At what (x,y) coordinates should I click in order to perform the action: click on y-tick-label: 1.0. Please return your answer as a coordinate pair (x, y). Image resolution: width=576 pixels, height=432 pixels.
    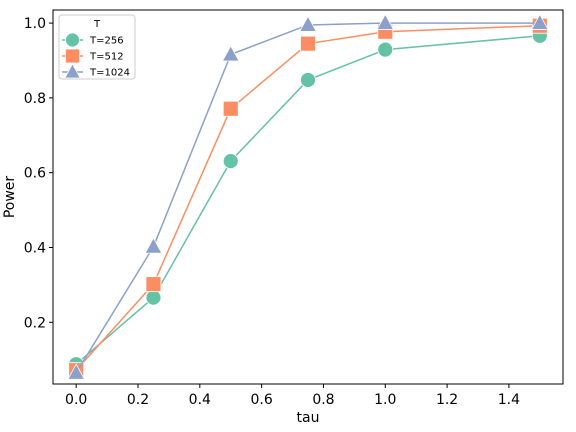
    Looking at the image, I should click on (35, 24).